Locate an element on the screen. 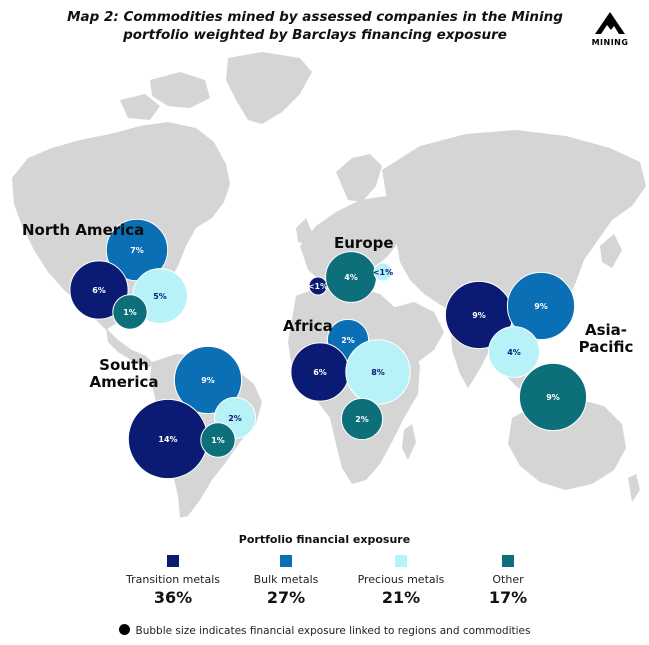  bubble-label: 14% is located at coordinates (167, 439).